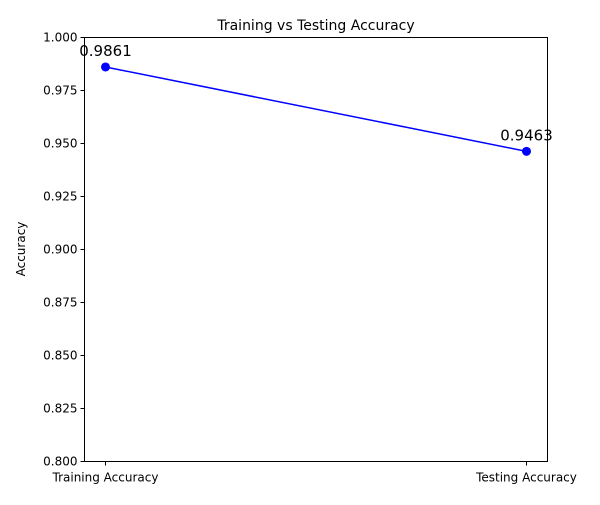 Image resolution: width=600 pixels, height=505 pixels. Describe the element at coordinates (314, 473) in the screenshot. I see `x-axis: Training Accuracy Testing Accuracy` at that location.